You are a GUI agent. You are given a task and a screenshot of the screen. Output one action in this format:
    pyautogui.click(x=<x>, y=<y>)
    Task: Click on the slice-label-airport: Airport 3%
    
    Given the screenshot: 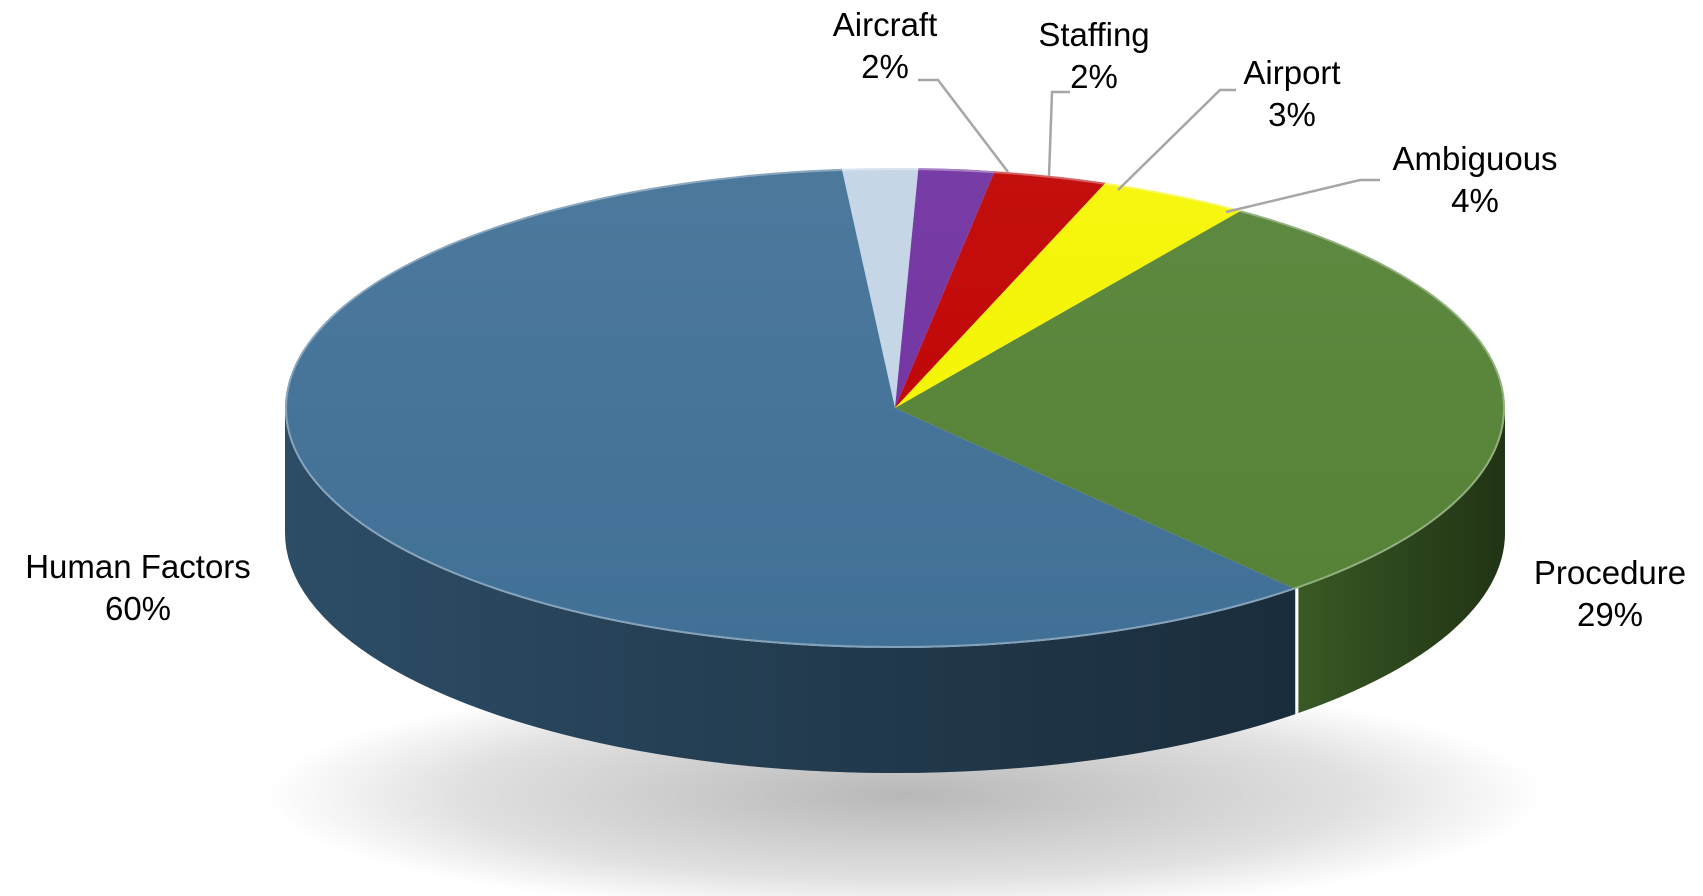 What is the action you would take?
    pyautogui.click(x=1291, y=94)
    